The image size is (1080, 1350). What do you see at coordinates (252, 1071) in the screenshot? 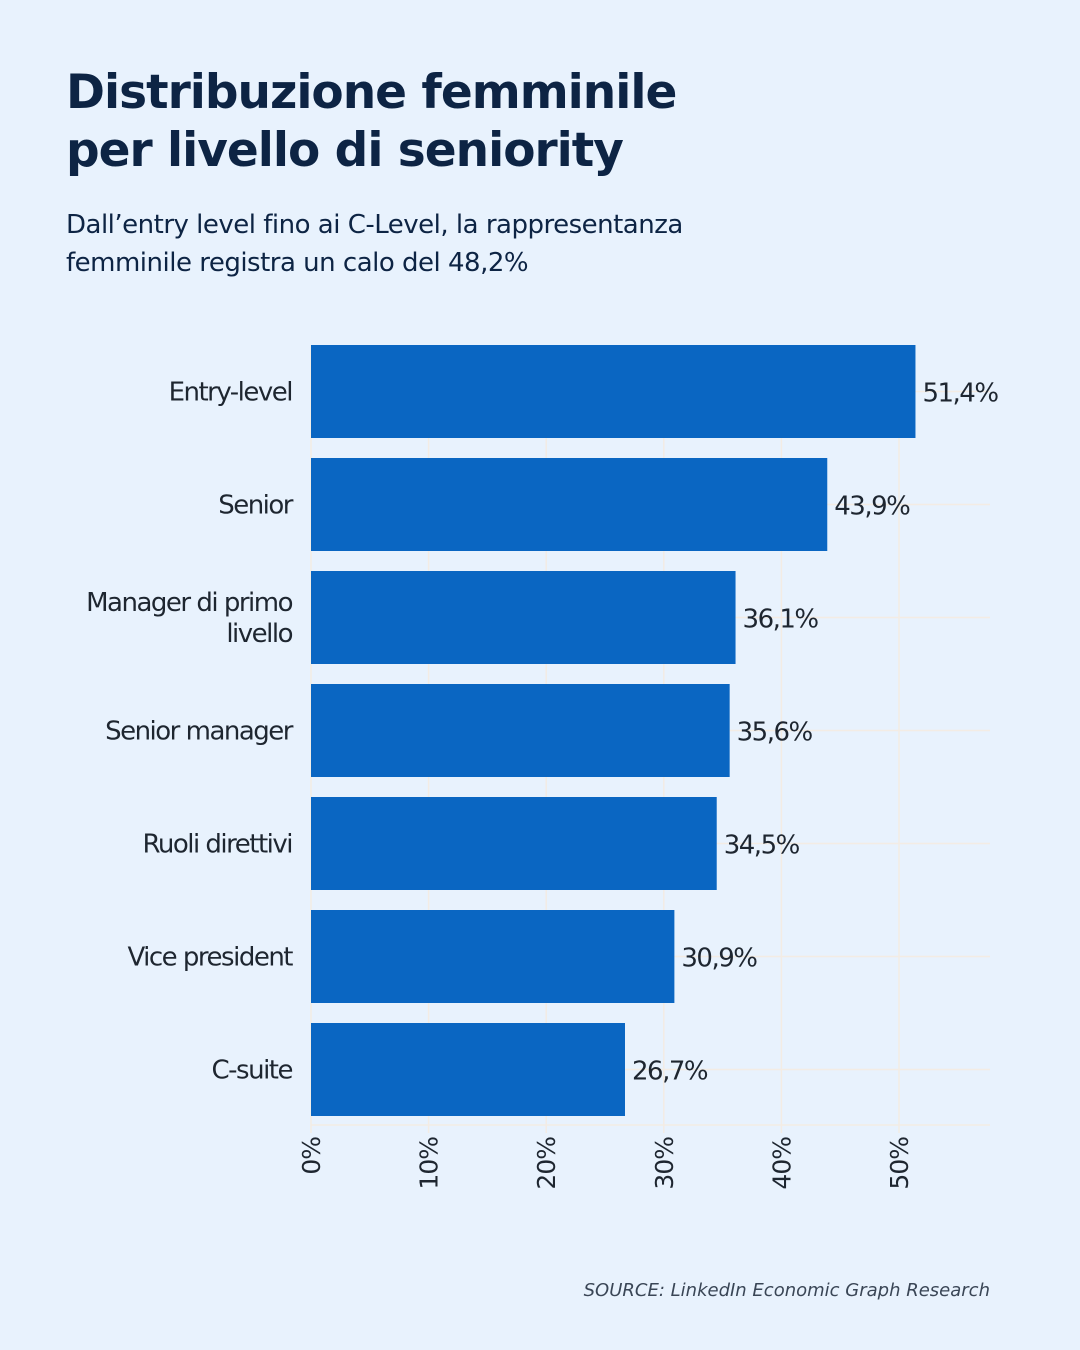
I see `category-label: C-suite` at bounding box center [252, 1071].